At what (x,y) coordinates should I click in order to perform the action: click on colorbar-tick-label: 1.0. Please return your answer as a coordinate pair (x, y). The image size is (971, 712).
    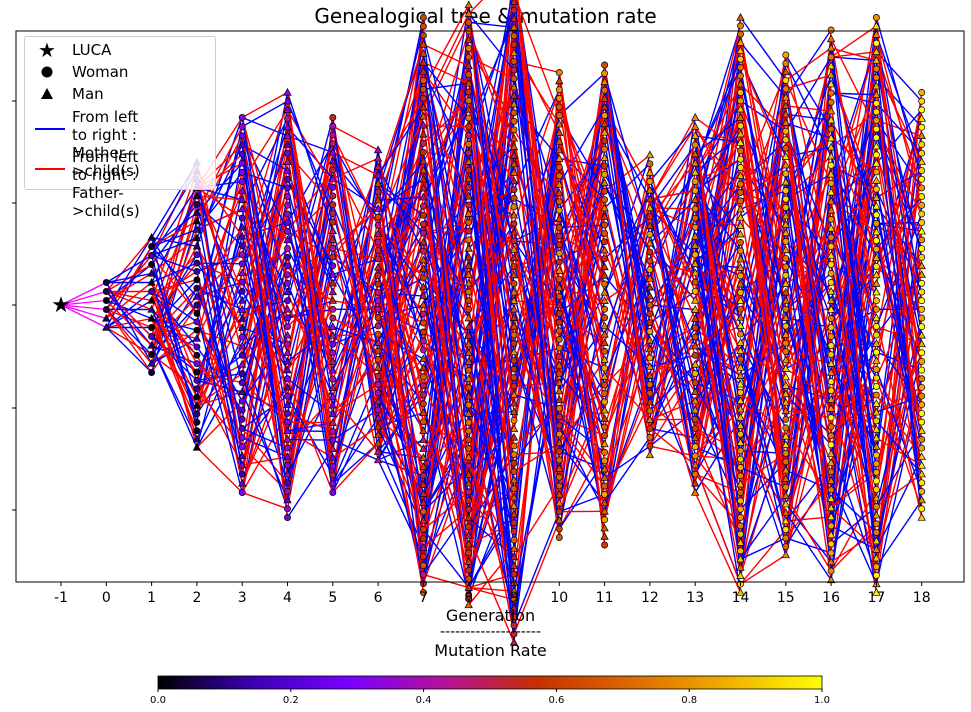
    Looking at the image, I should click on (822, 700).